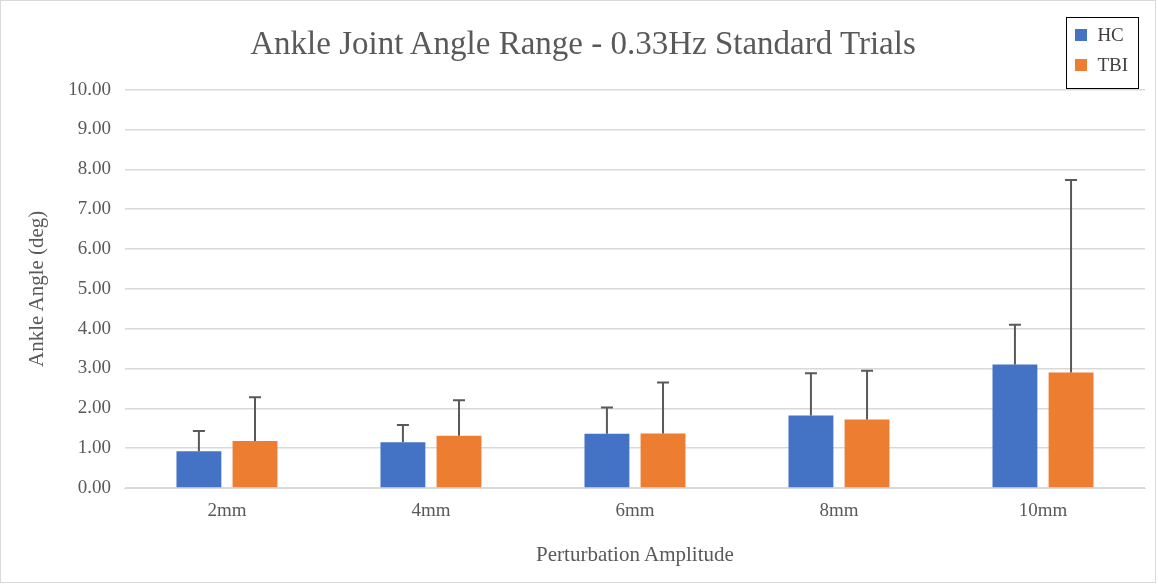 This screenshot has width=1158, height=585. What do you see at coordinates (94, 287) in the screenshot?
I see `y-tick-label: 5.00` at bounding box center [94, 287].